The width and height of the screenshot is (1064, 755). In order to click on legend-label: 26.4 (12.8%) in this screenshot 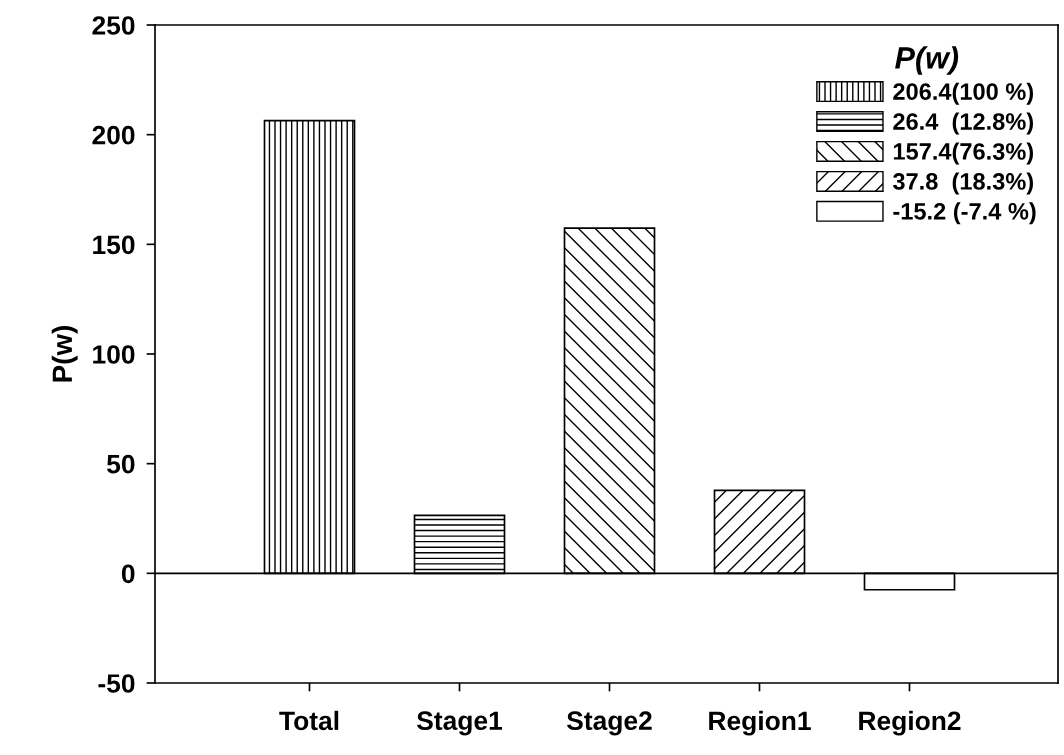, I will do `click(963, 123)`.